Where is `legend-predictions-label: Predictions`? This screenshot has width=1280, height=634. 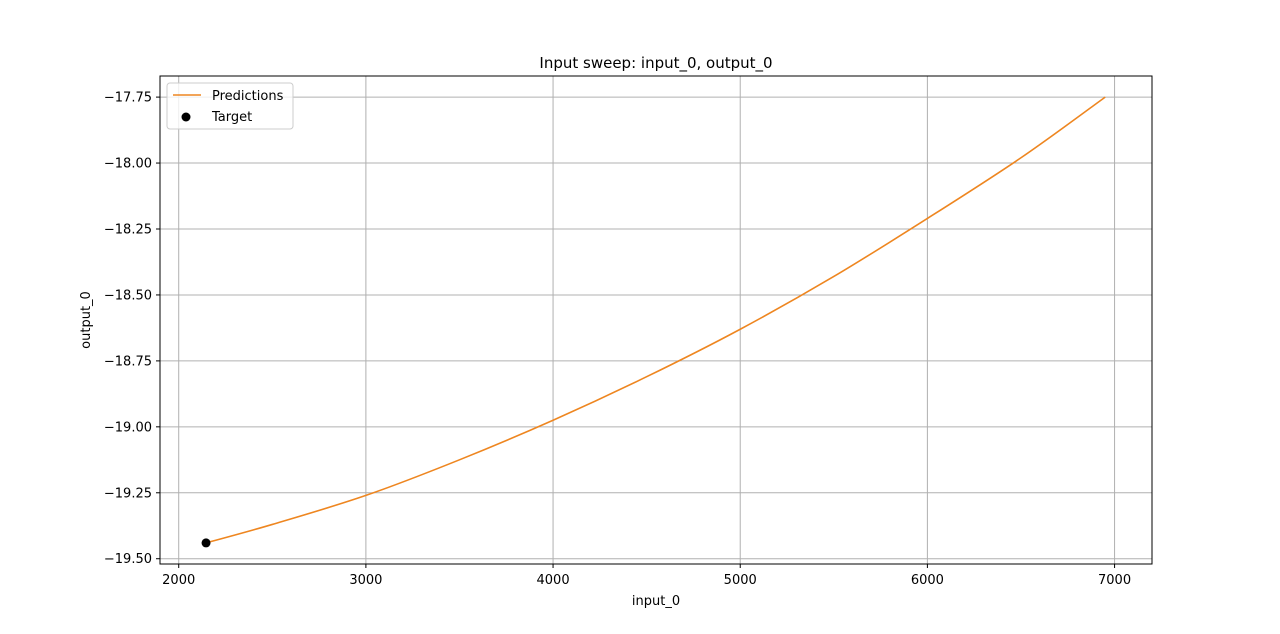
legend-predictions-label: Predictions is located at coordinates (248, 96).